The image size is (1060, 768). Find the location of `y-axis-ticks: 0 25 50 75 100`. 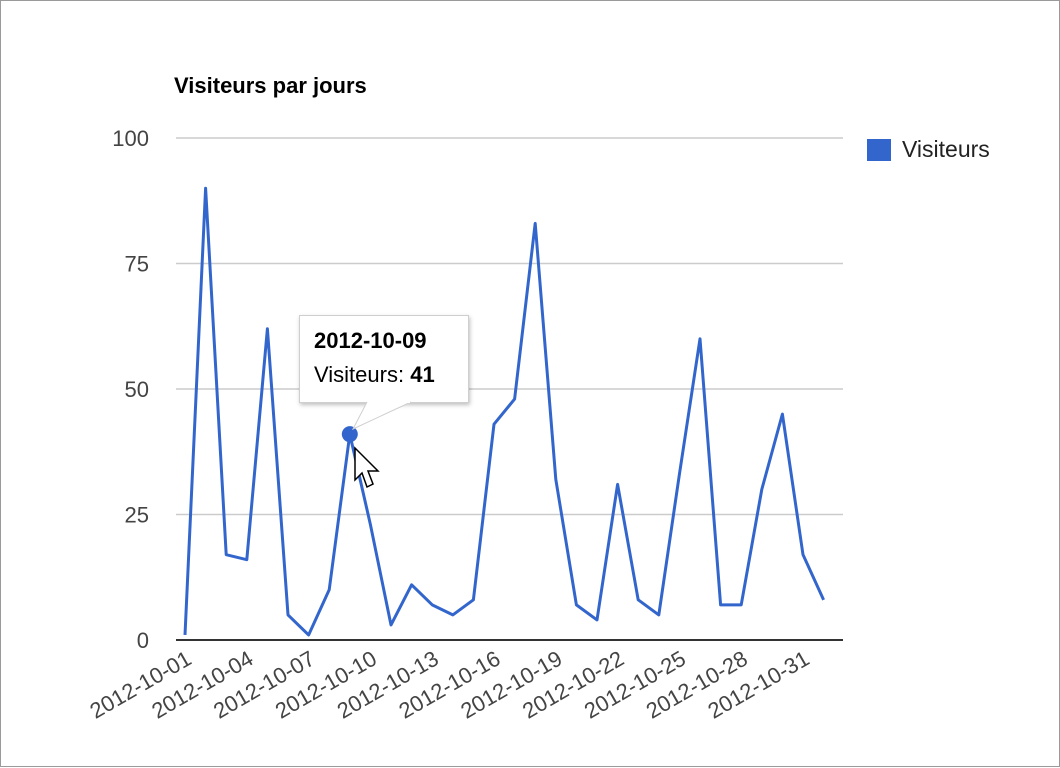

y-axis-ticks: 0 25 50 75 100 is located at coordinates (130, 389).